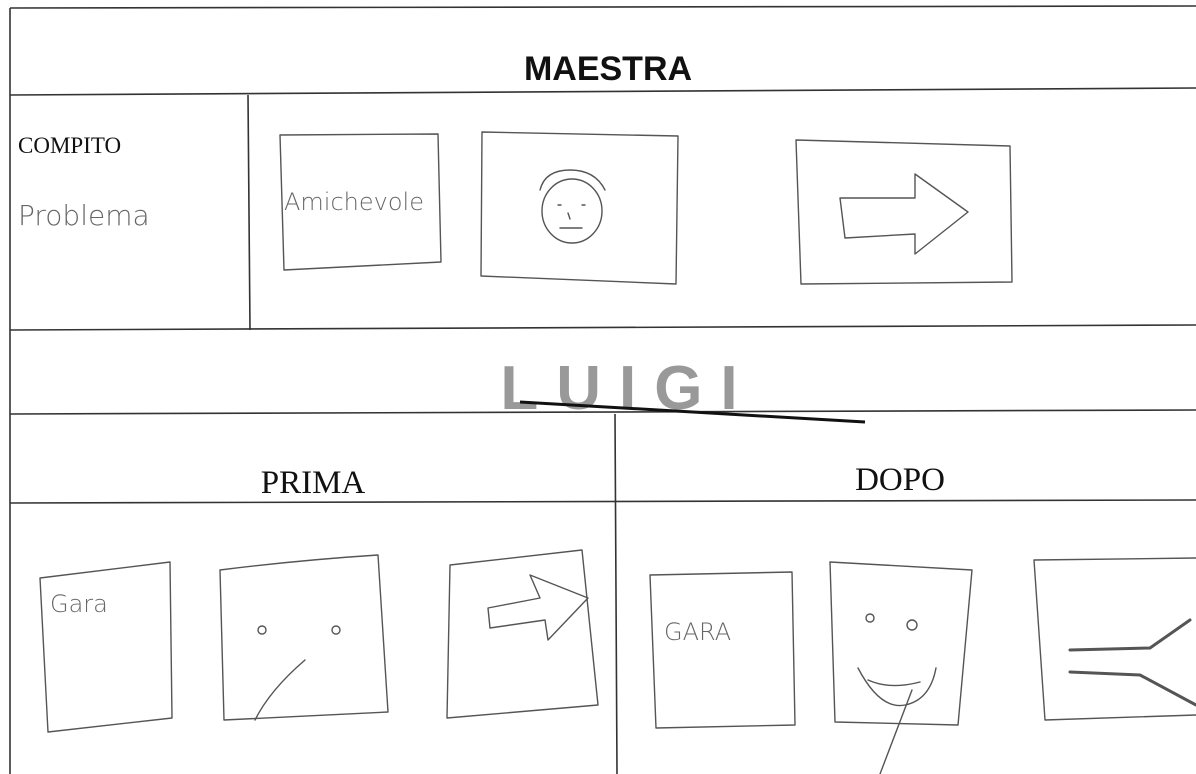  I want to click on card-text: Amichevole, so click(354, 202).